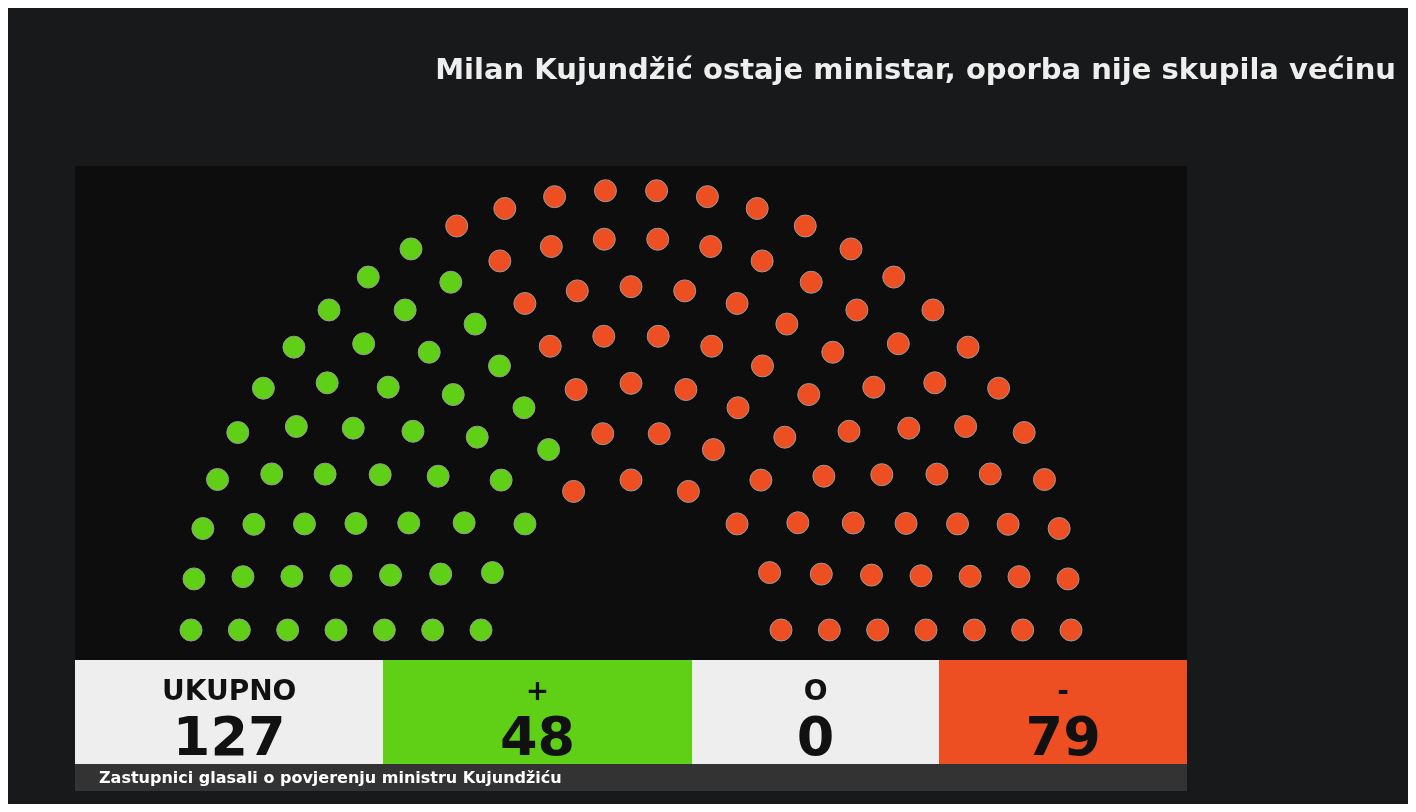 This screenshot has height=812, width=1416. Describe the element at coordinates (815, 690) in the screenshot. I see `category-label: O` at that location.